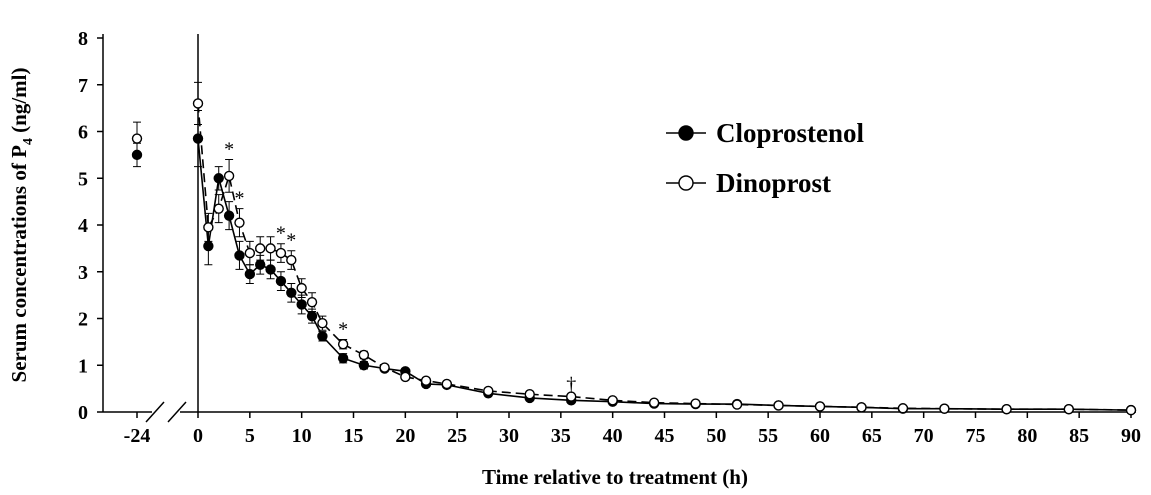  I want to click on x-tick-label: 45, so click(665, 436).